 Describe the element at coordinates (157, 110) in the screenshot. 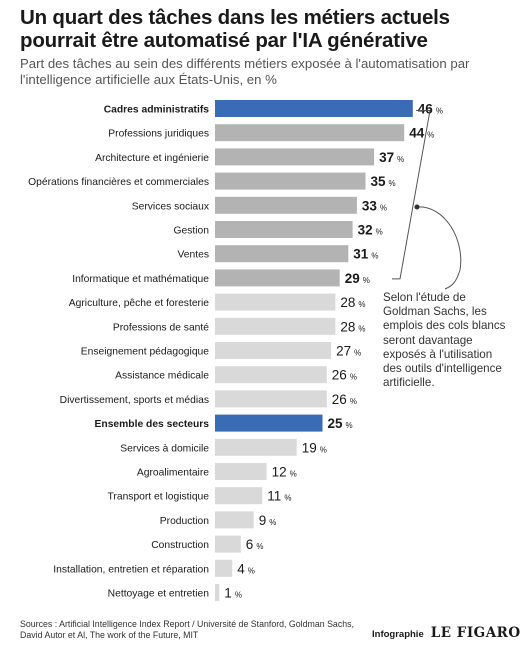

I see `category-label: Cadres administratifs` at that location.